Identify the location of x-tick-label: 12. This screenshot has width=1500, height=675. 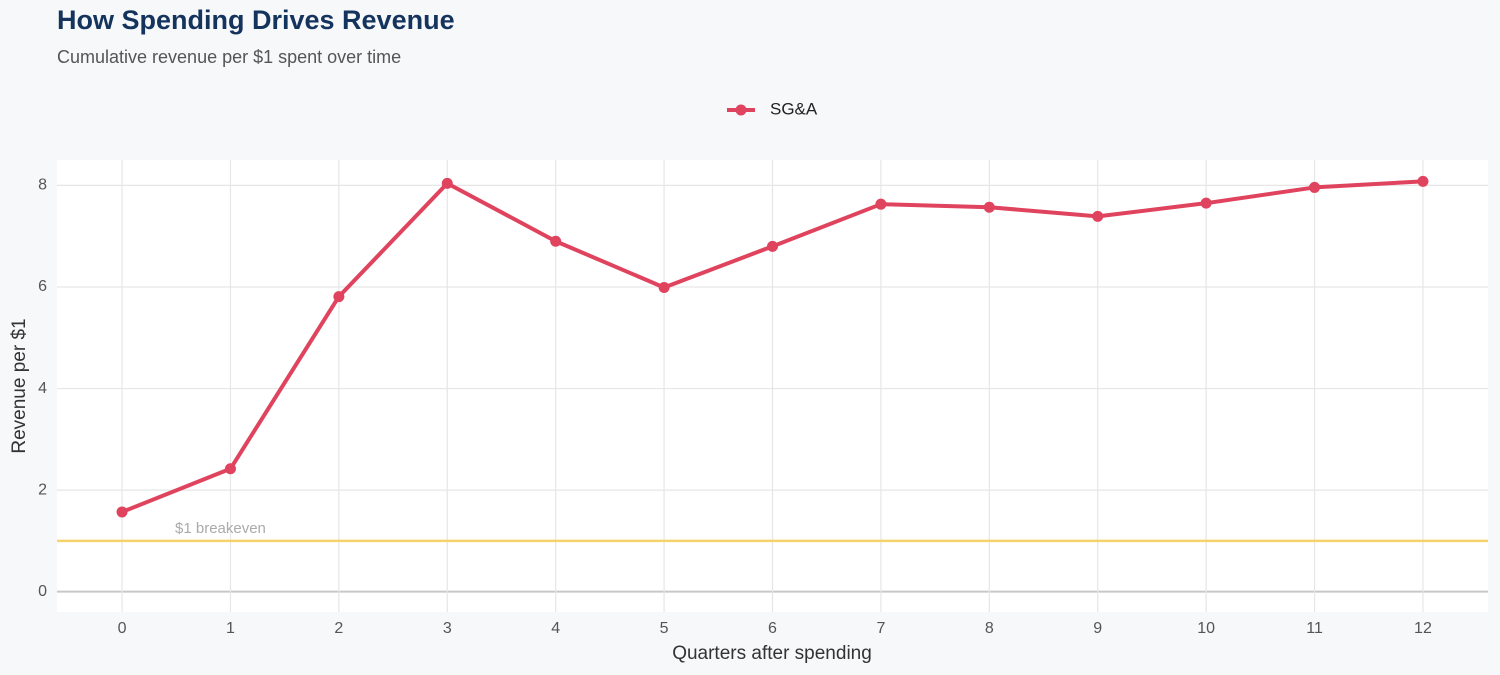
(1423, 628).